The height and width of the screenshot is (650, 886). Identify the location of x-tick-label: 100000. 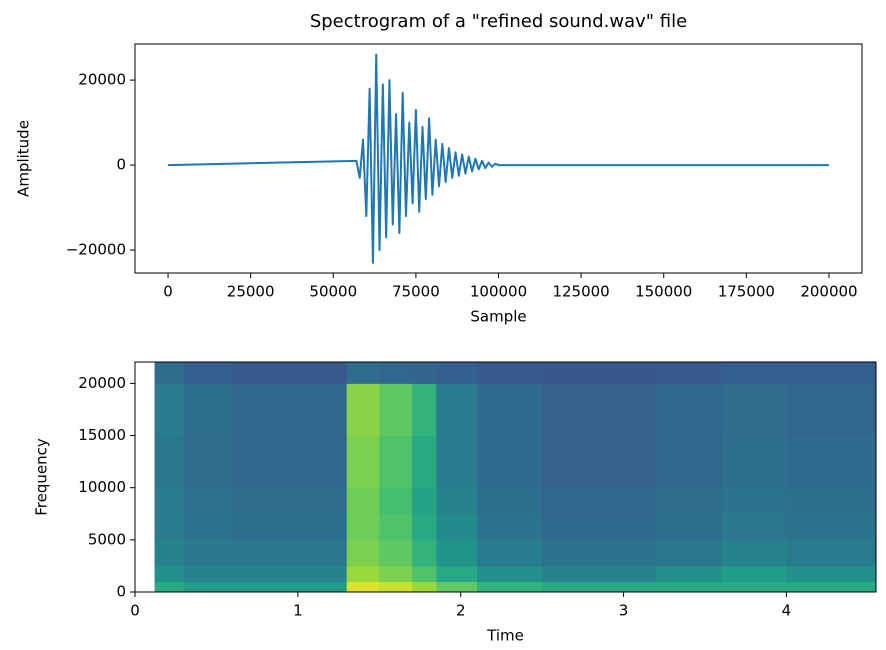
(498, 292).